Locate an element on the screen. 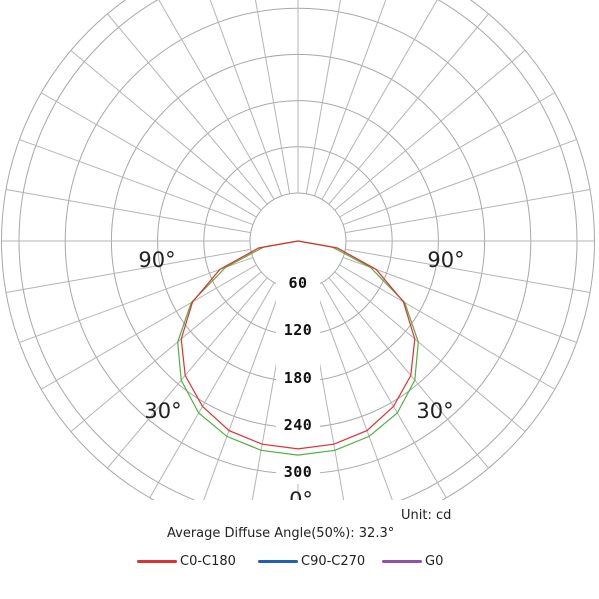 The image size is (599, 599). unit-label: Unit: cd is located at coordinates (426, 515).